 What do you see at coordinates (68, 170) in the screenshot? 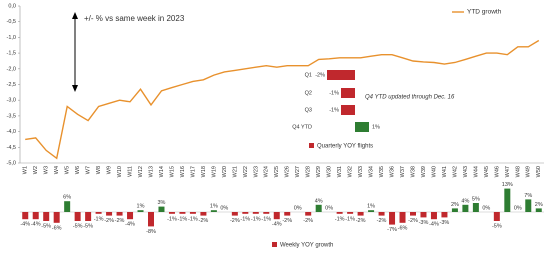
I see `x-tick-label: W5` at bounding box center [68, 170].